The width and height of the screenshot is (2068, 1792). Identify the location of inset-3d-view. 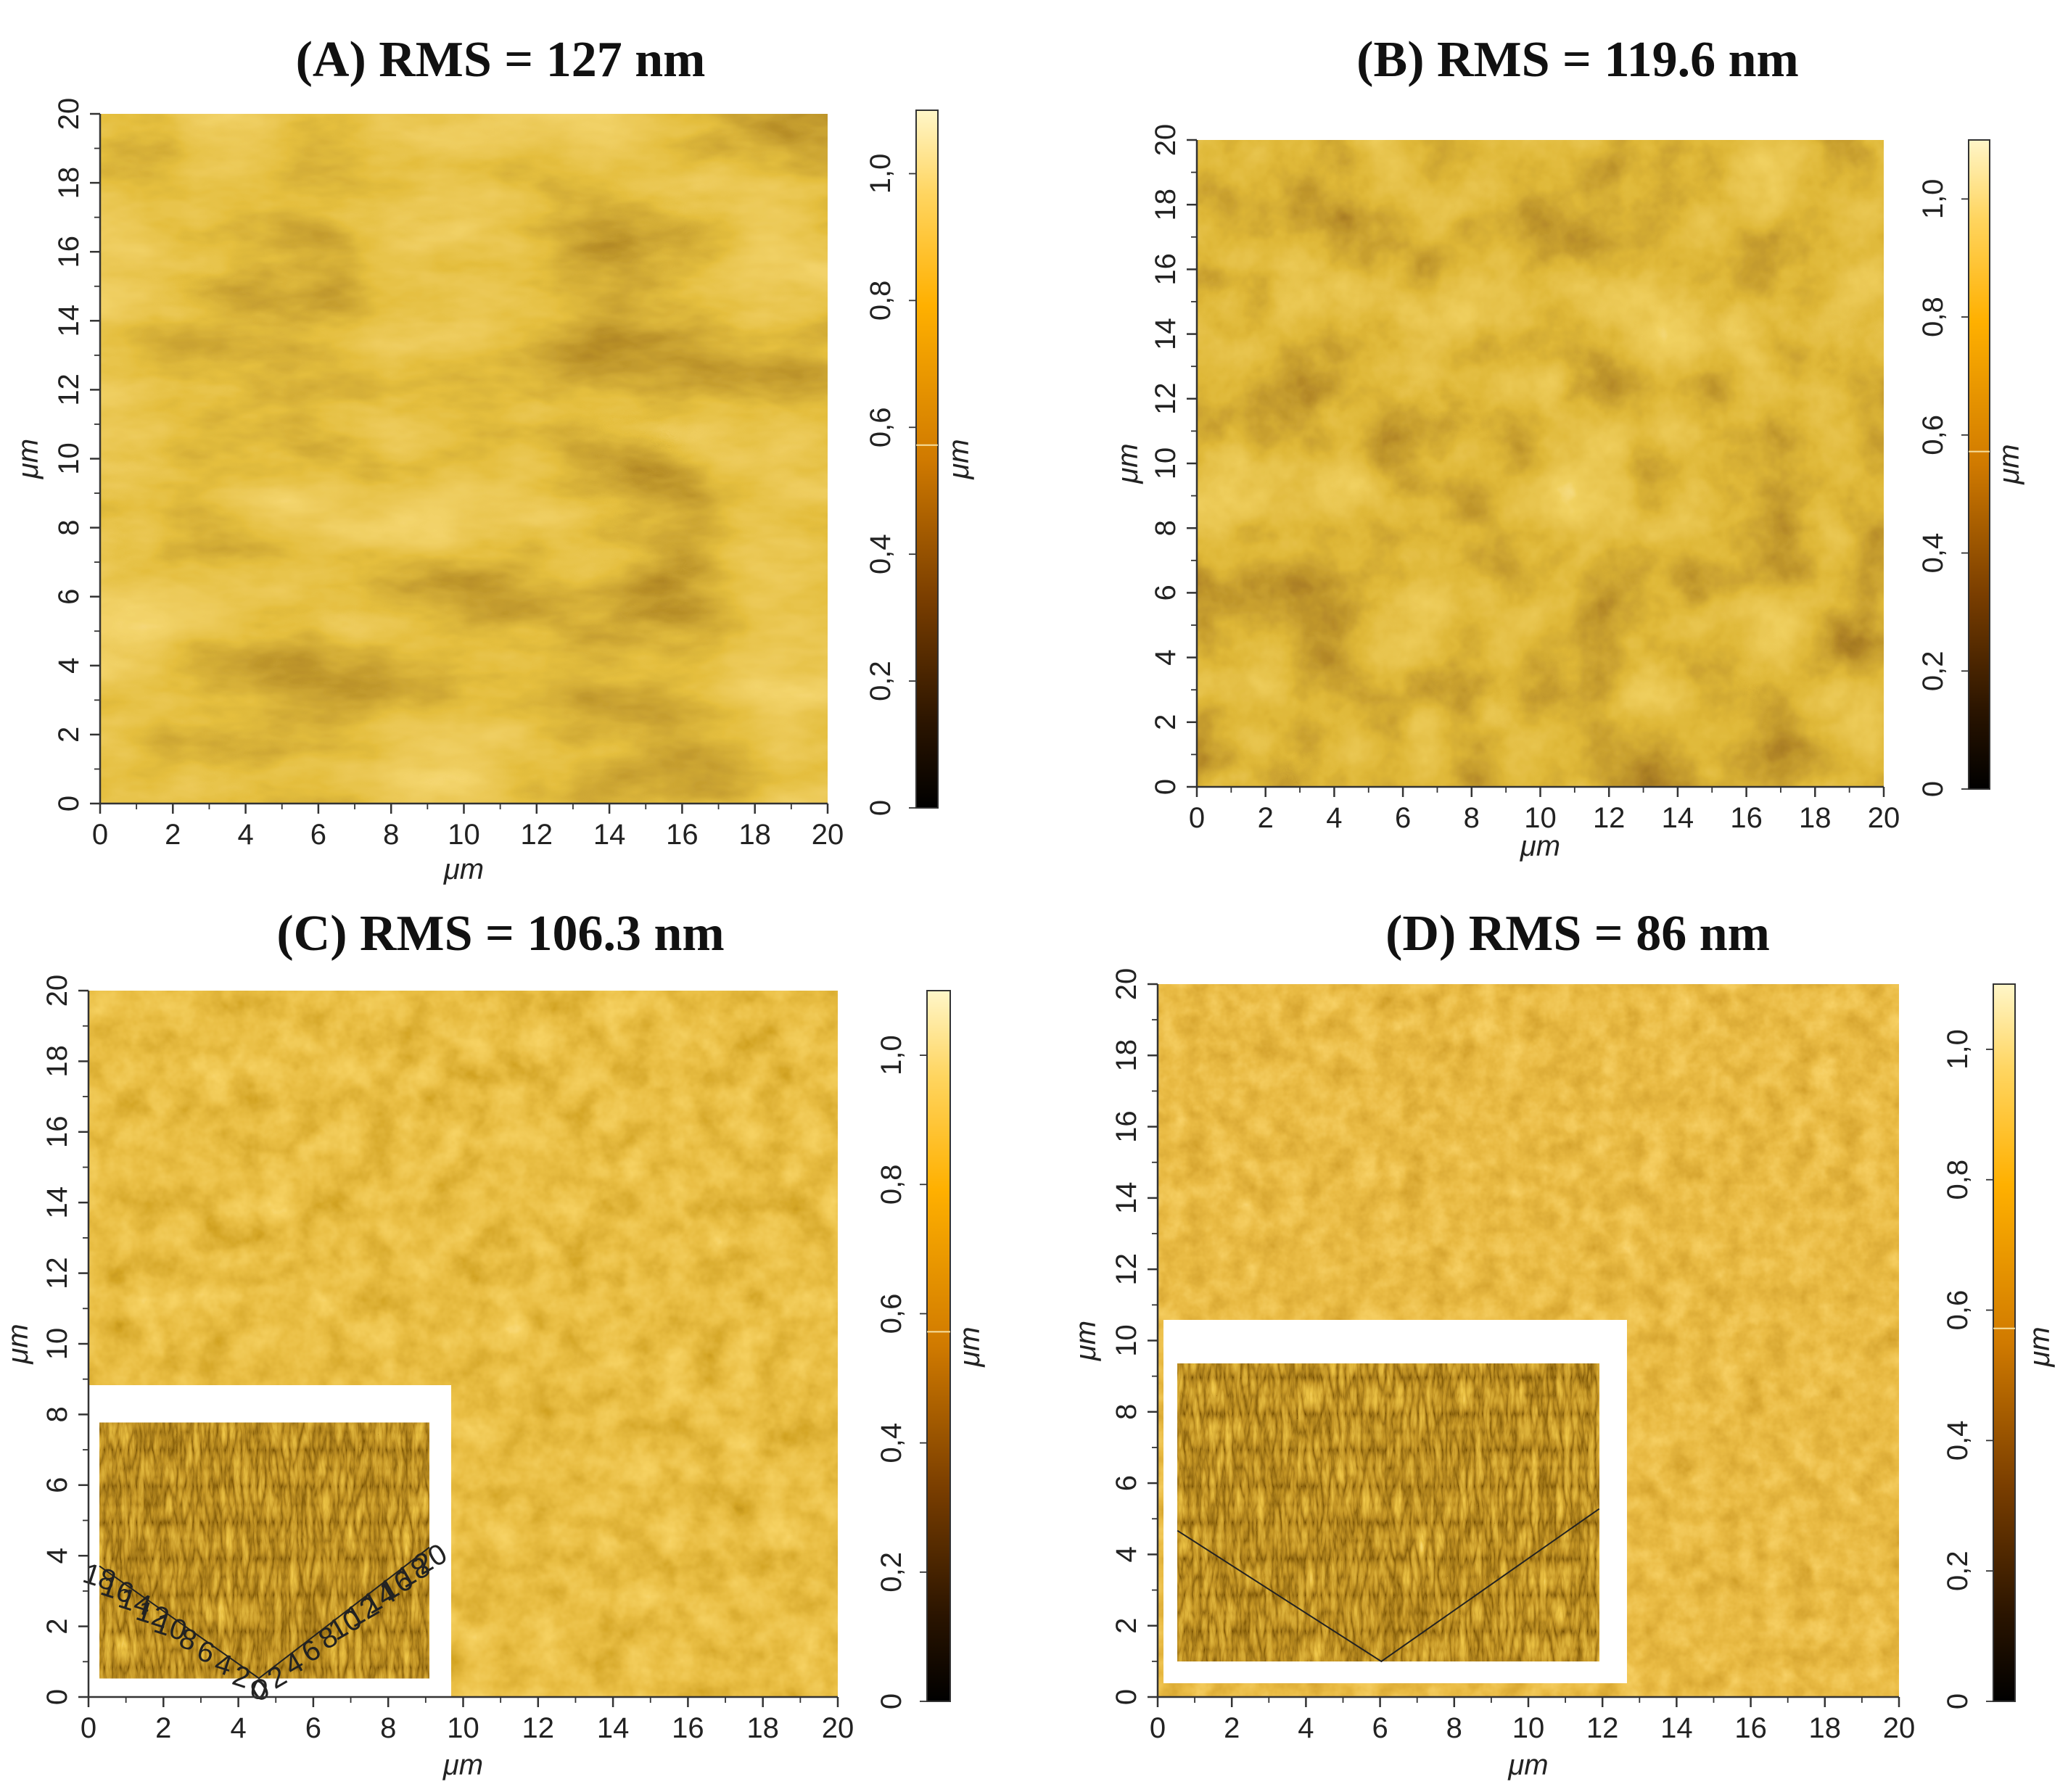
(1395, 1501).